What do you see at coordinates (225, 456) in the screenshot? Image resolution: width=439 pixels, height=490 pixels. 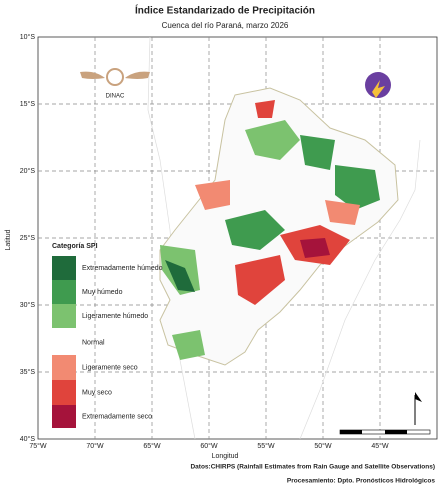 I see `x-axis-label: Longitud` at bounding box center [225, 456].